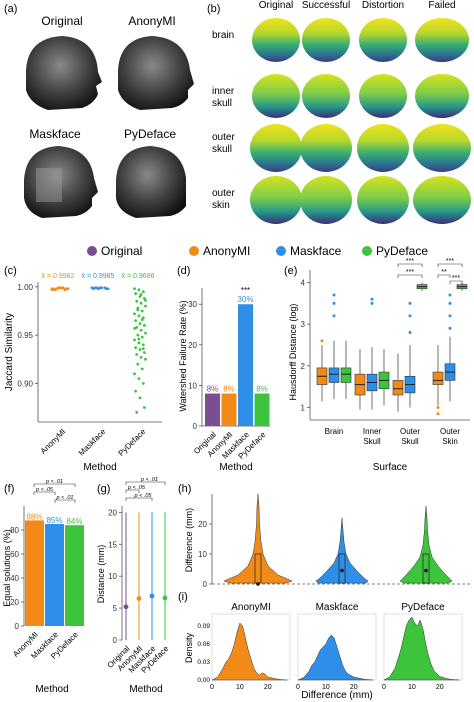 Image resolution: width=474 pixels, height=702 pixels. I want to click on legend-swatch-maskface, so click(281, 251).